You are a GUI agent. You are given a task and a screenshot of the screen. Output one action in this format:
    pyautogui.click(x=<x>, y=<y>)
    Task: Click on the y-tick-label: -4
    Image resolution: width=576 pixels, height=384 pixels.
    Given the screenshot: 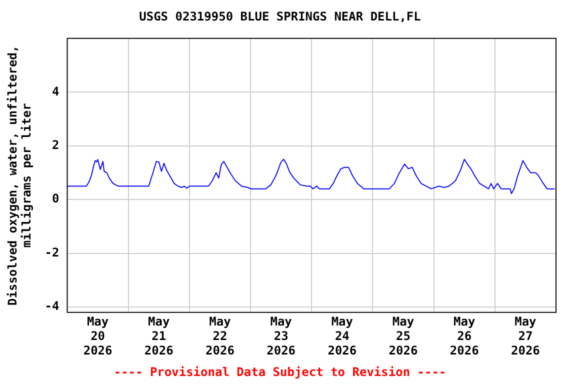 What is the action you would take?
    pyautogui.click(x=52, y=306)
    